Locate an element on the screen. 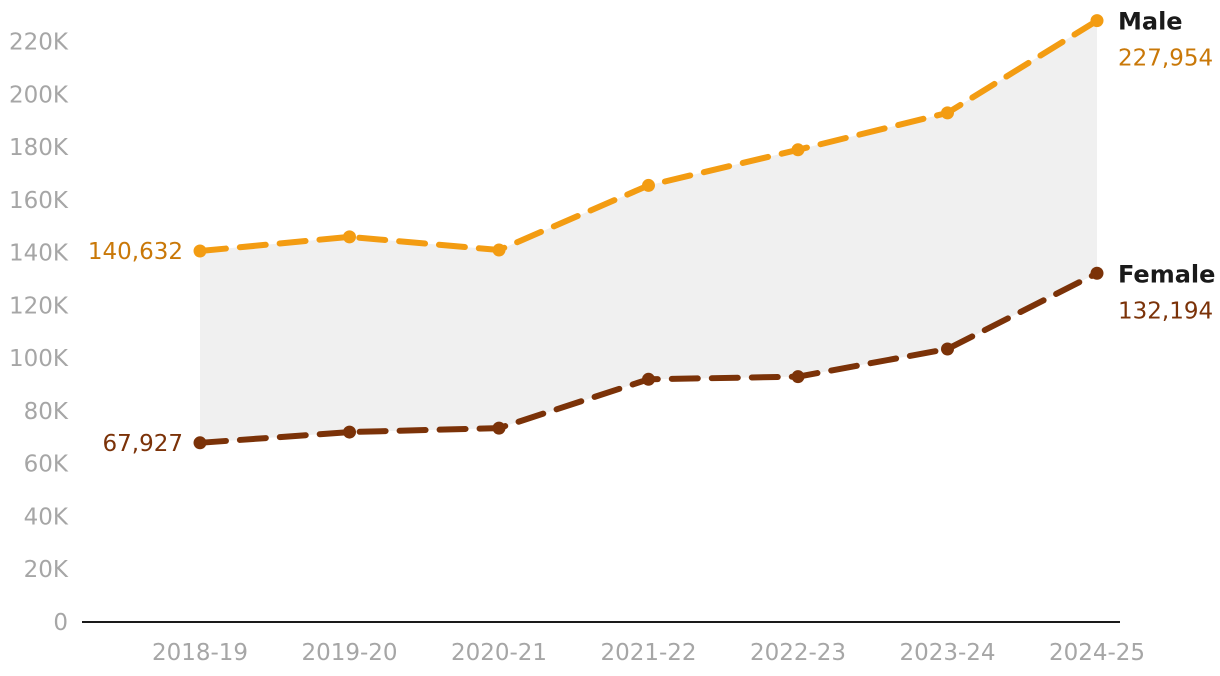  male-start-label: 140,632 is located at coordinates (135, 252).